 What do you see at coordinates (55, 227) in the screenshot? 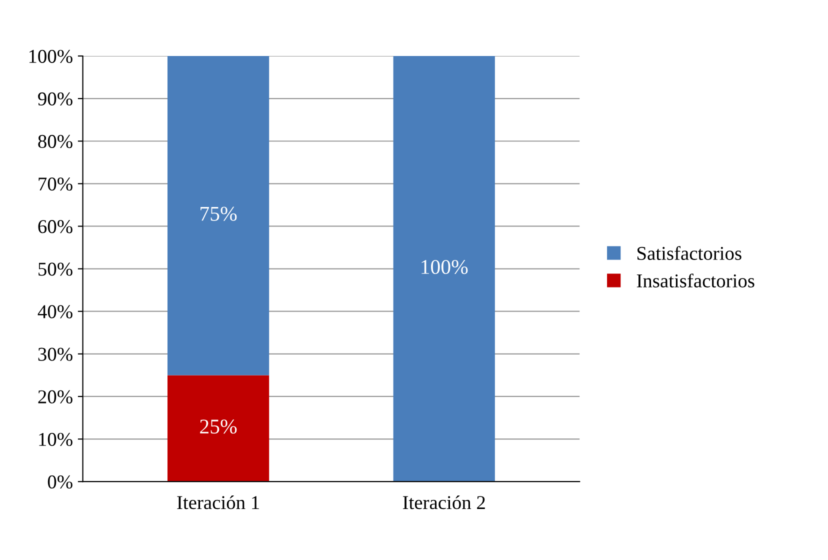
I see `y-tick-label: 60%` at bounding box center [55, 227].